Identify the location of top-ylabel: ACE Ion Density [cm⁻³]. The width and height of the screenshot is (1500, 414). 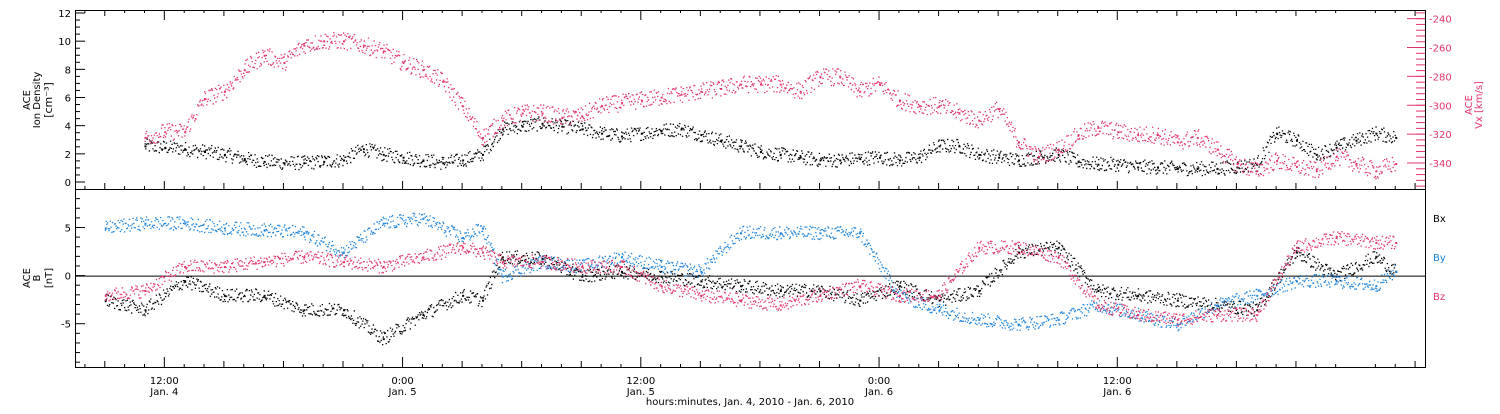
(38, 100).